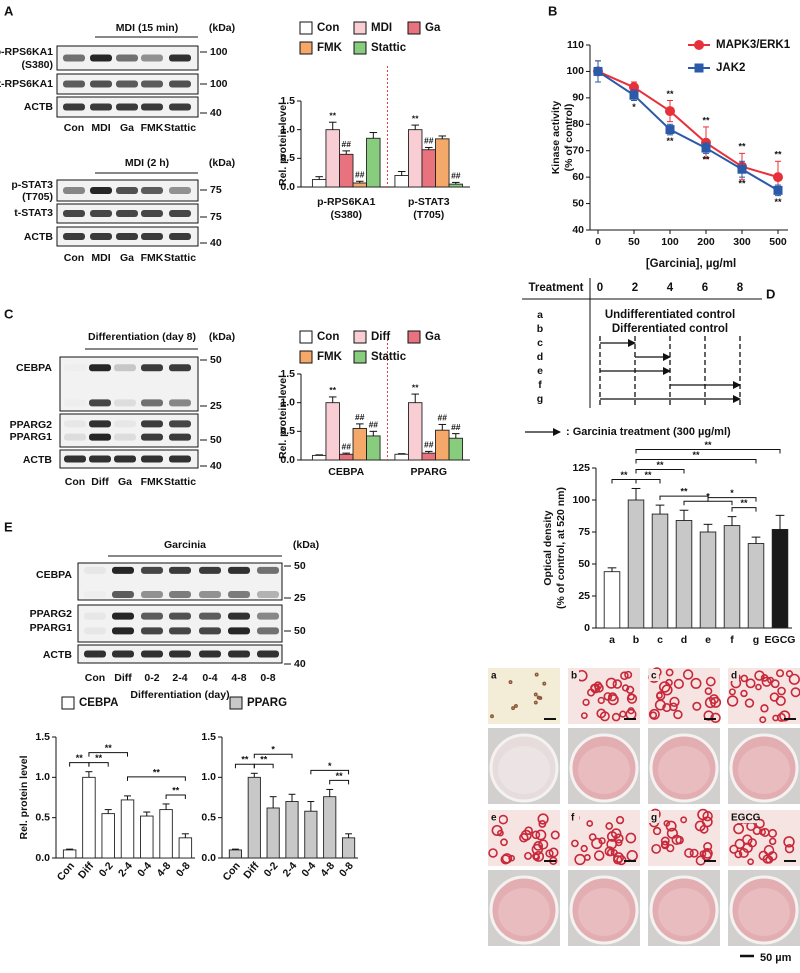 This screenshot has height=973, width=800. I want to click on group-description: Undifferentiated control, so click(670, 315).